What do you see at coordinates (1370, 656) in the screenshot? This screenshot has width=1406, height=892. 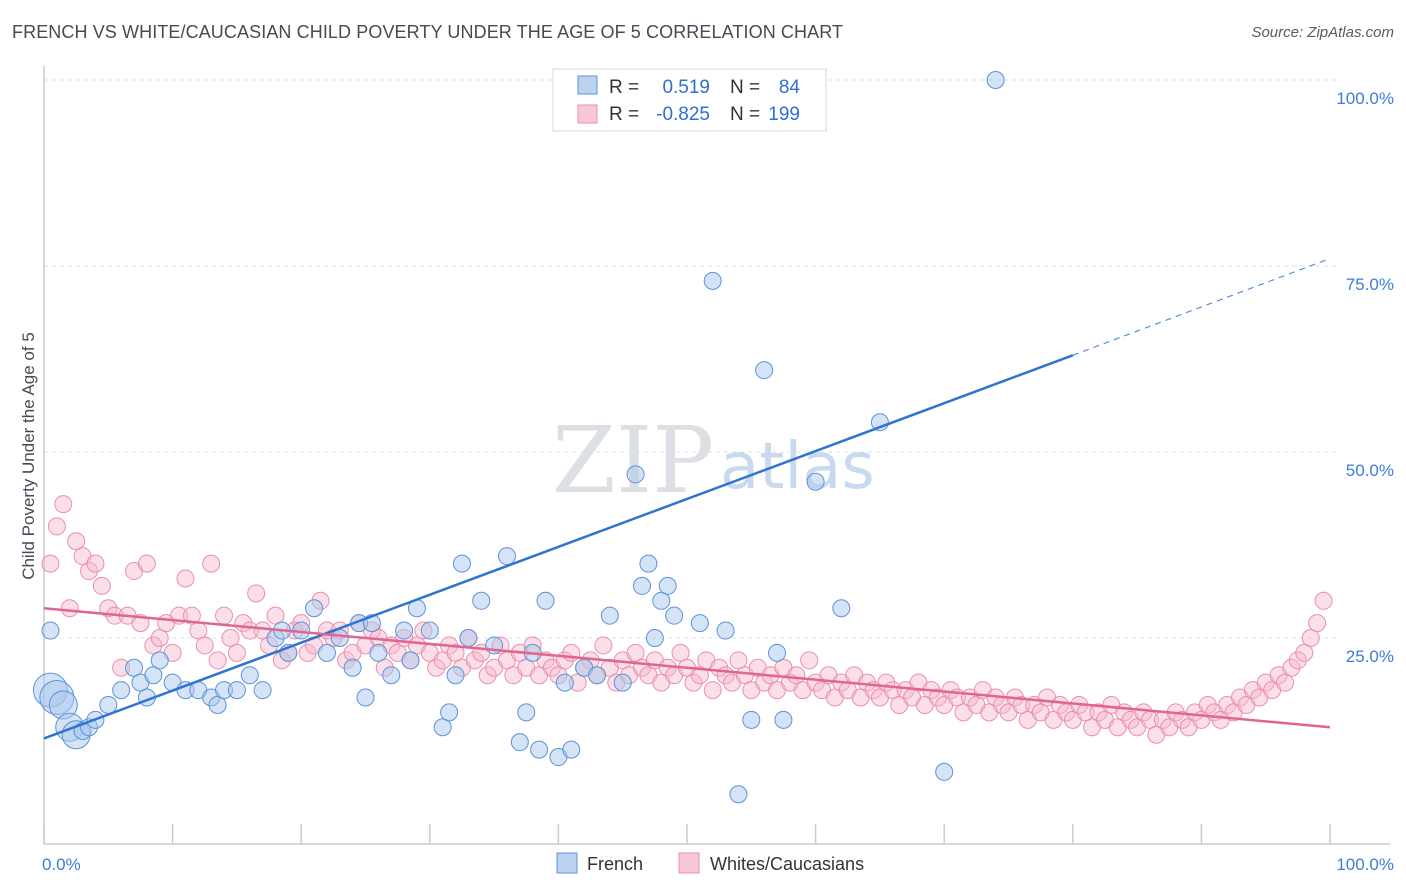 I see `y-tick-label-0: 25.0%` at bounding box center [1370, 656].